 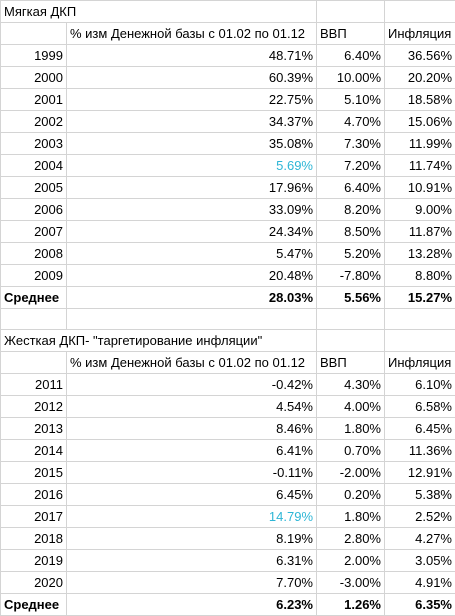 What do you see at coordinates (420, 232) in the screenshot?
I see `inflation-cell: 11.87%` at bounding box center [420, 232].